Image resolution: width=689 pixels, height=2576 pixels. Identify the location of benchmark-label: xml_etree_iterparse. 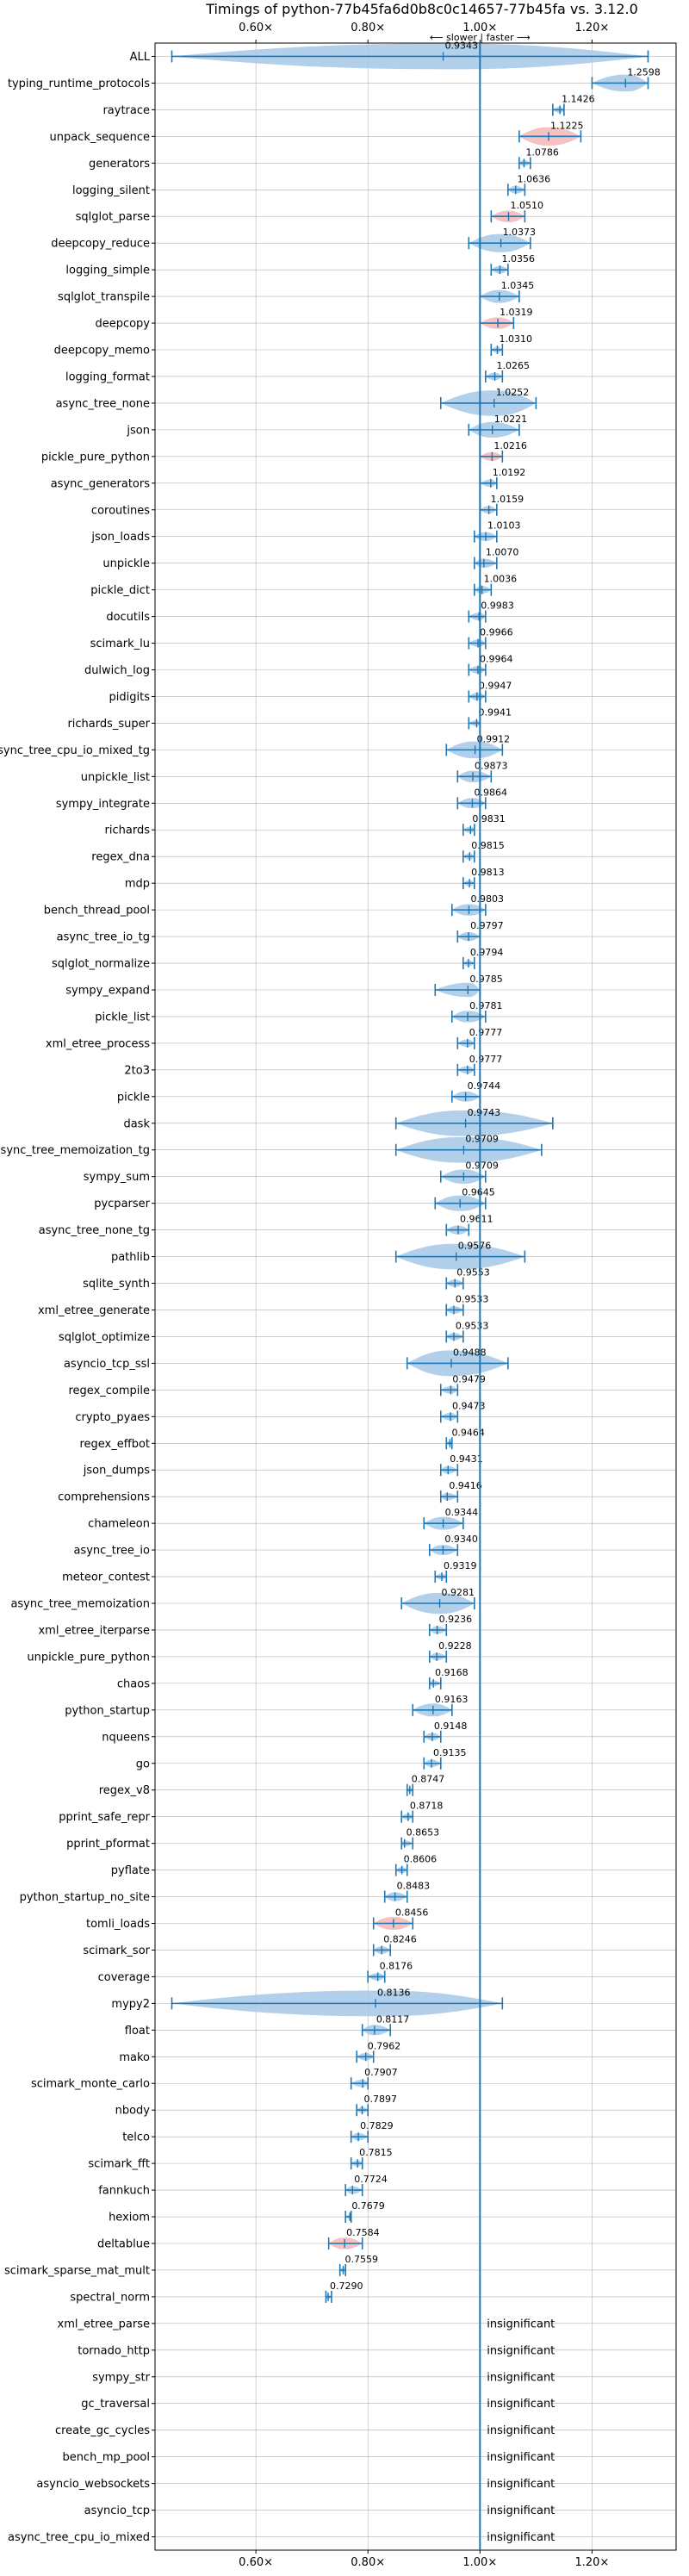
(94, 1631).